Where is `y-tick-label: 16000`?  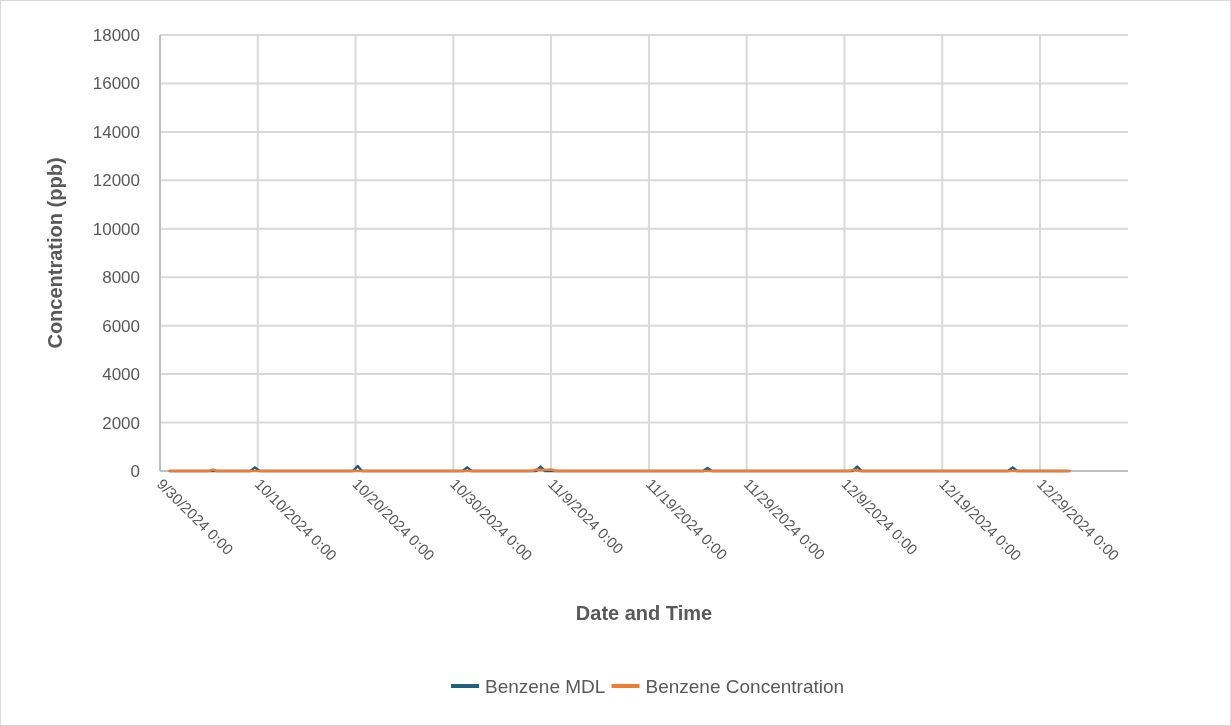
y-tick-label: 16000 is located at coordinates (116, 84).